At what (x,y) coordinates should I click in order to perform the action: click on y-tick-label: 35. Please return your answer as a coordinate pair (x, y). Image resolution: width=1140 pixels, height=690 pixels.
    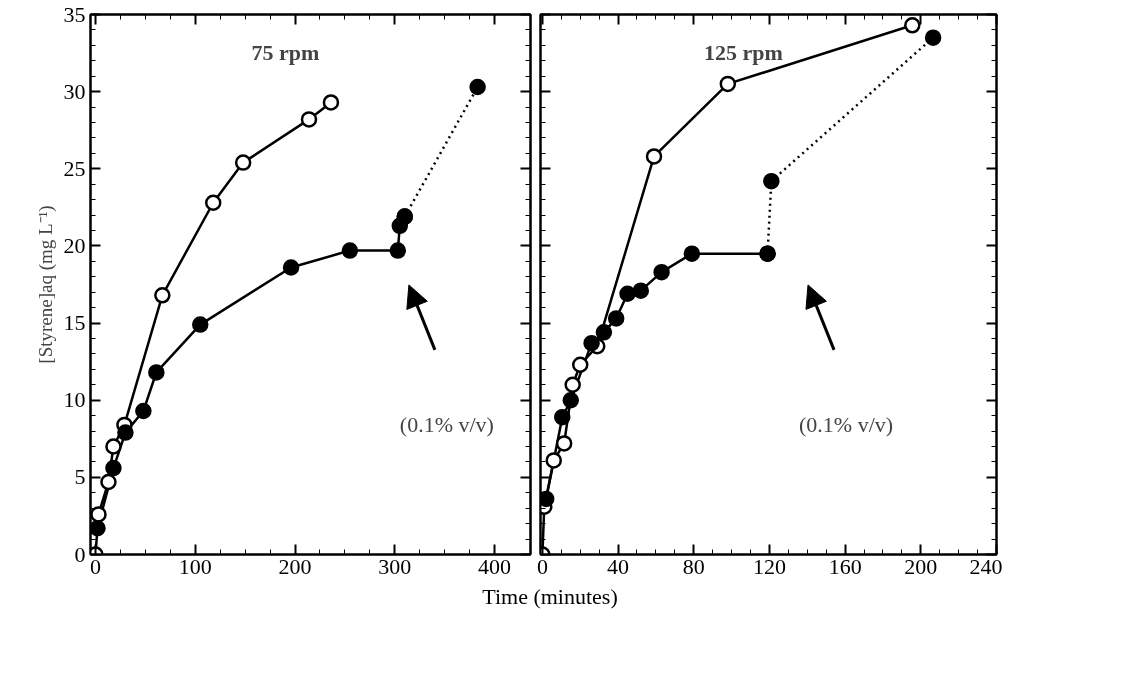
    Looking at the image, I should click on (74, 14).